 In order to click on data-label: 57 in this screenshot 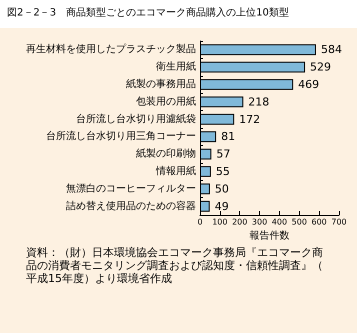, I will do `click(223, 154)`.